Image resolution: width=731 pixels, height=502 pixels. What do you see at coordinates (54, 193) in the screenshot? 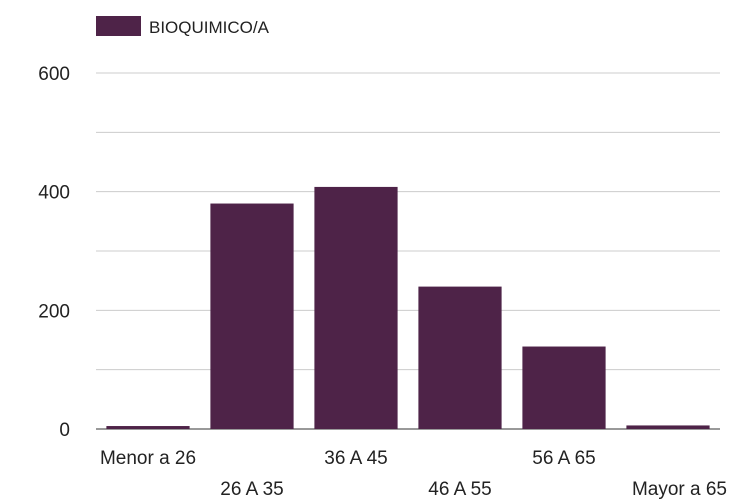
I see `y-tick-label: 400` at bounding box center [54, 193].